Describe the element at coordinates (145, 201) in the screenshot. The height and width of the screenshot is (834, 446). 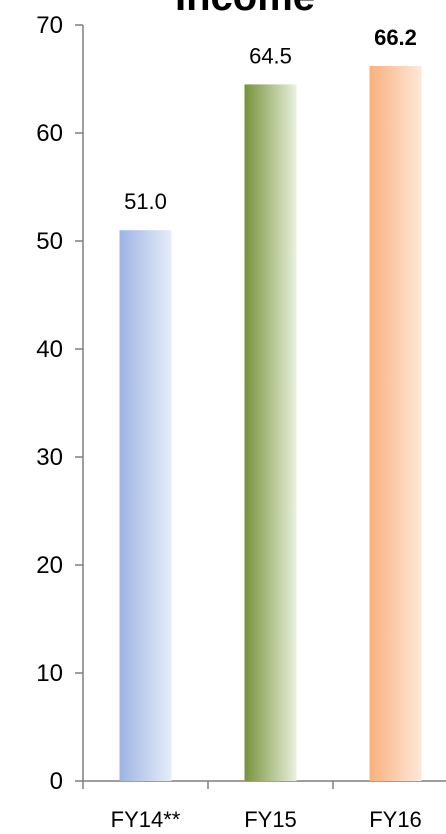
I see `data-label: 51.0` at that location.